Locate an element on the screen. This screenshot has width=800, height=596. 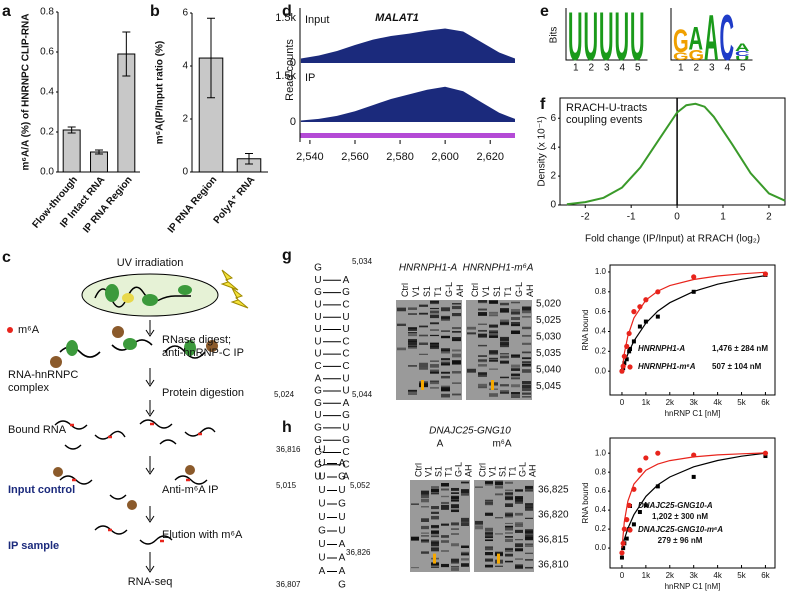
y-tick-label: 6 is located at coordinates (553, 118).